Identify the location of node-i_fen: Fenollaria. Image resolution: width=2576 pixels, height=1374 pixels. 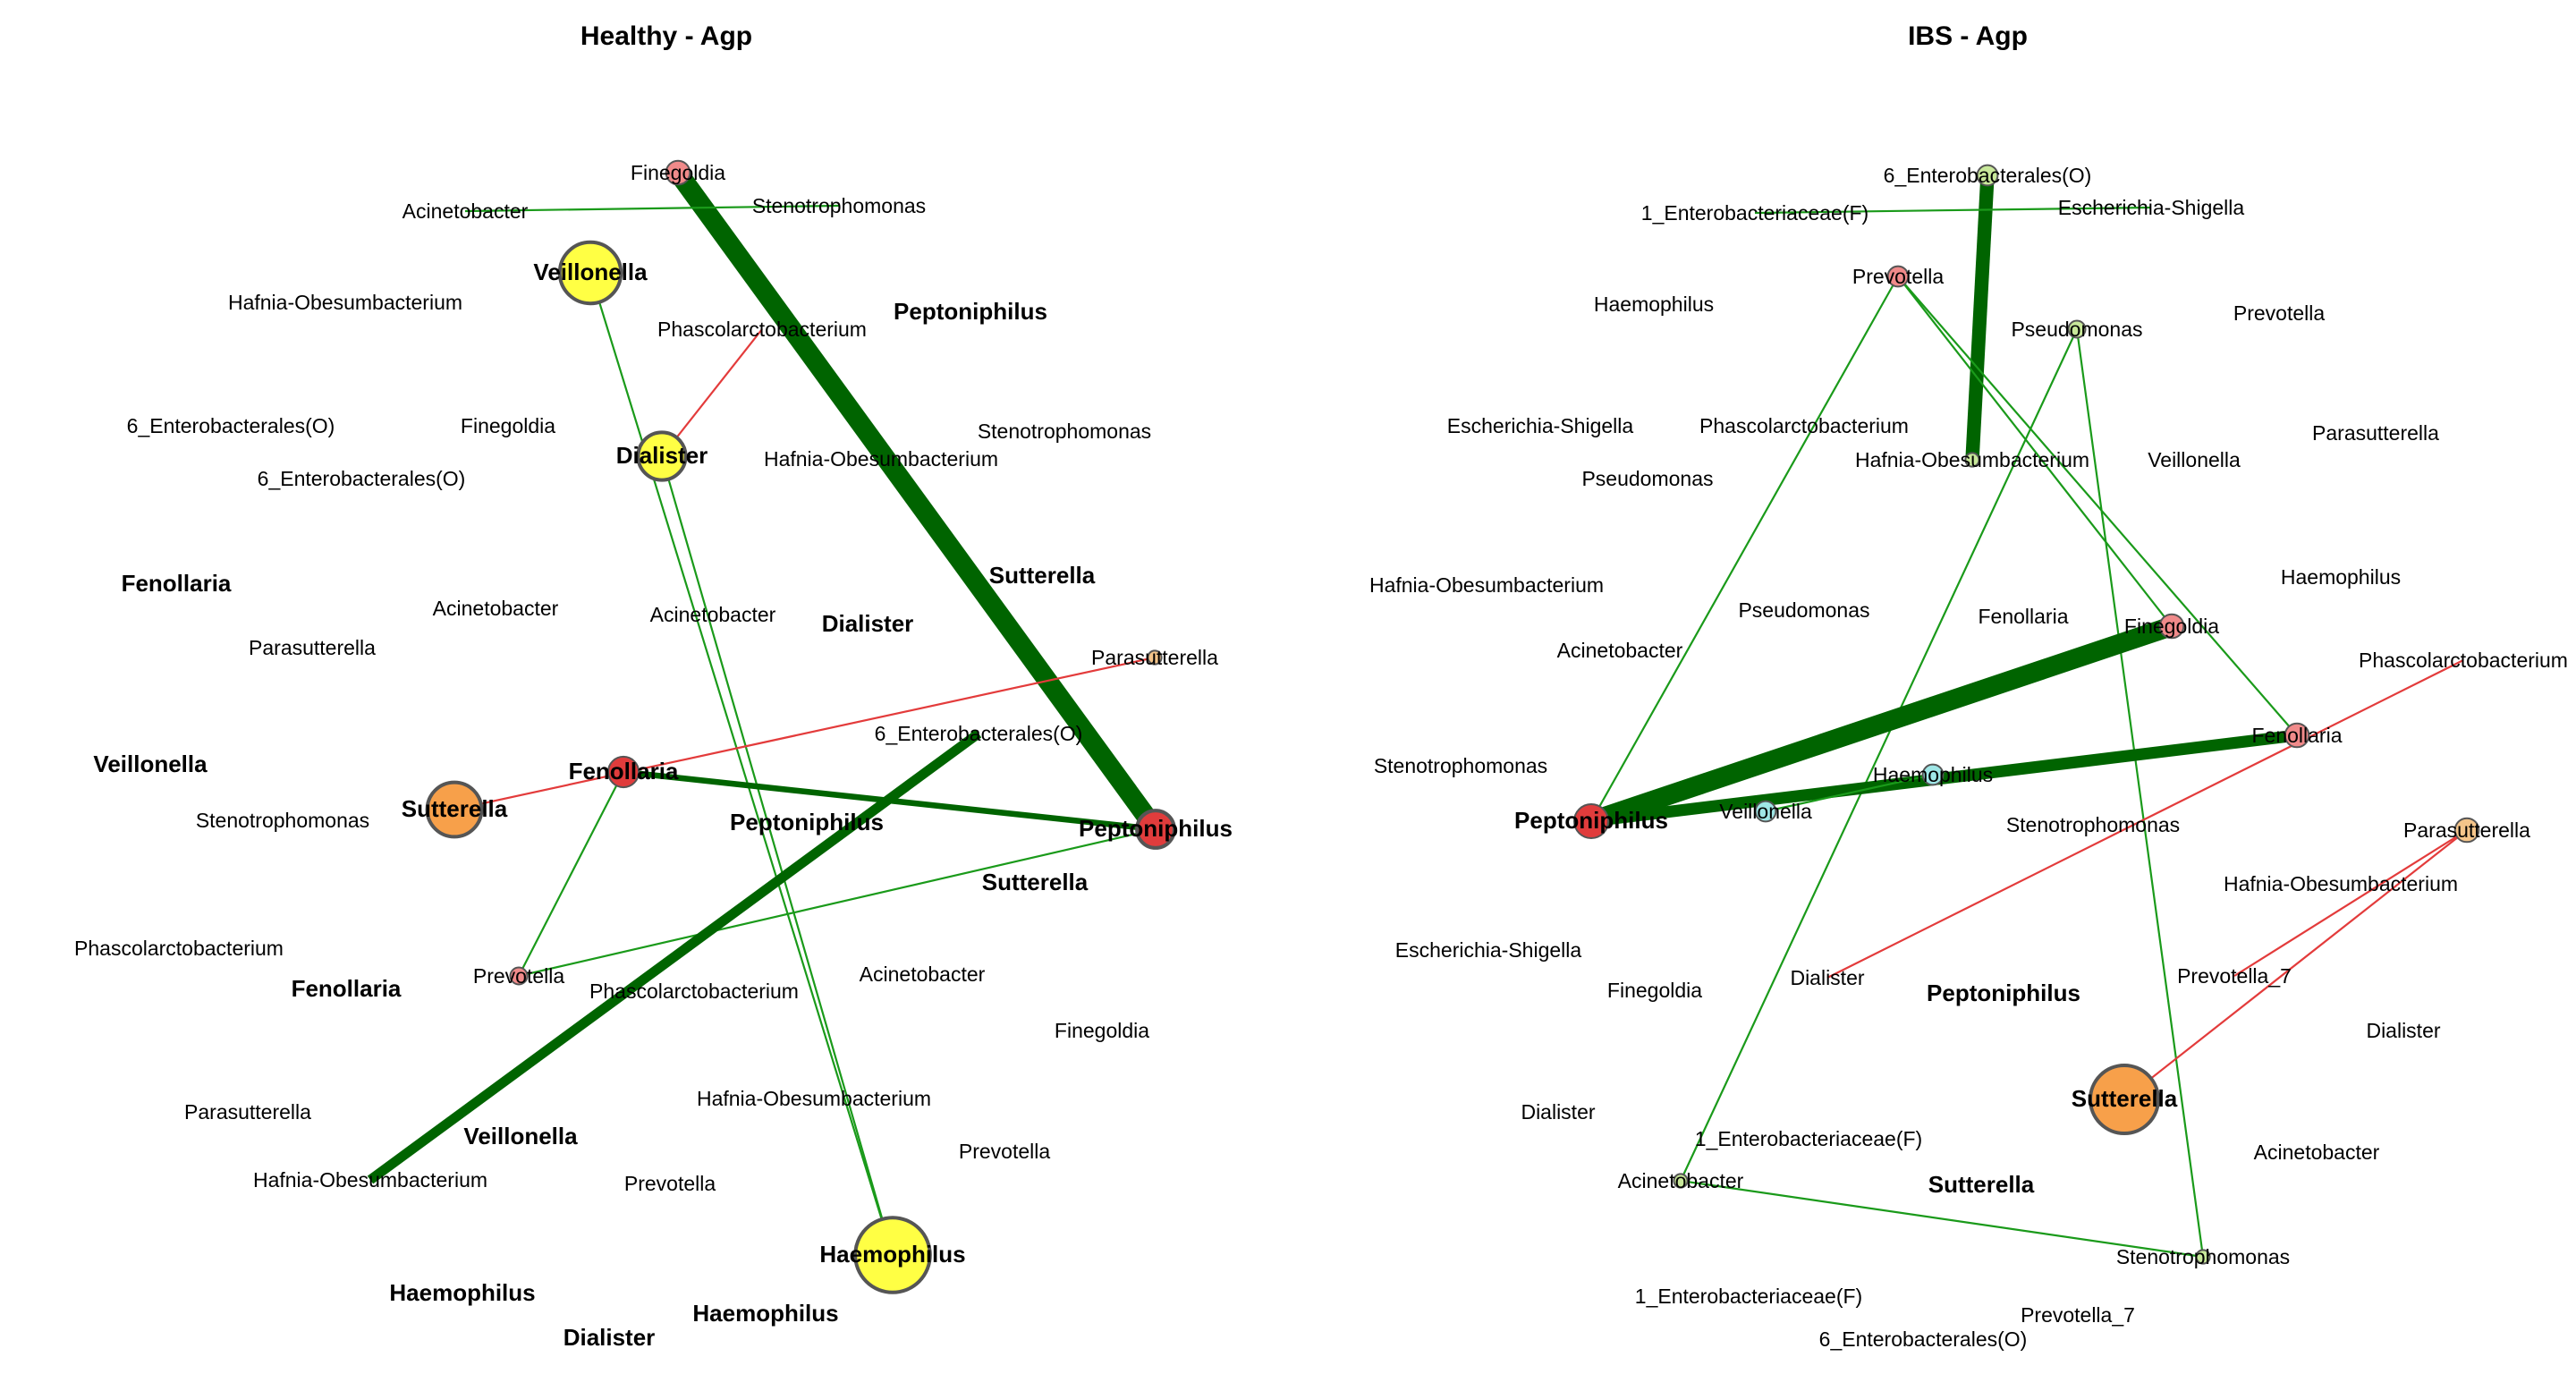
(2297, 735).